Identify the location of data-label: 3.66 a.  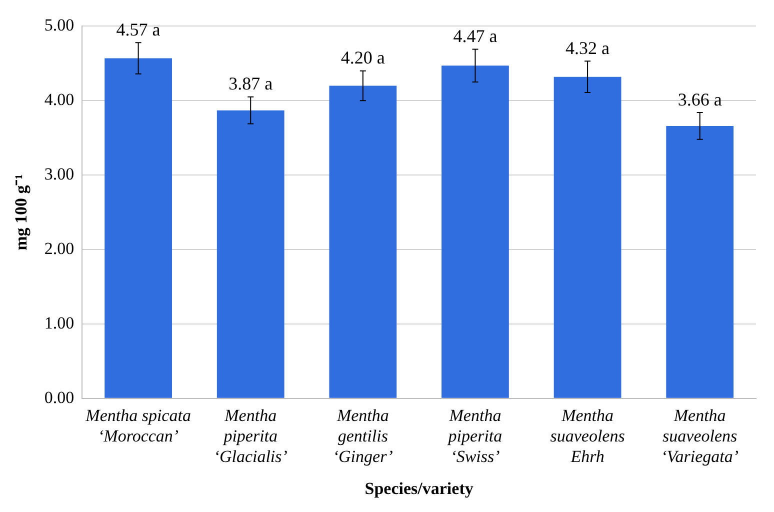
(700, 99).